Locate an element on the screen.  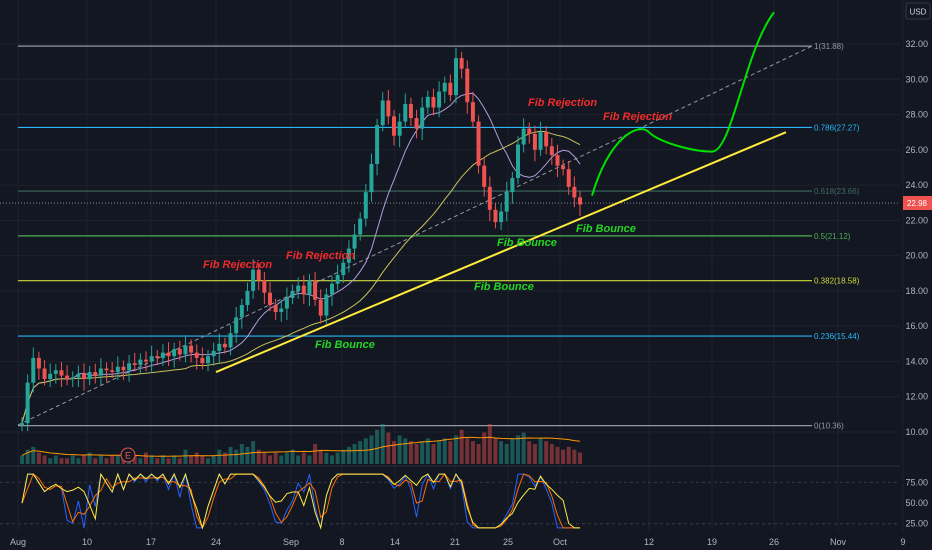
projection-group is located at coordinates (683, 103).